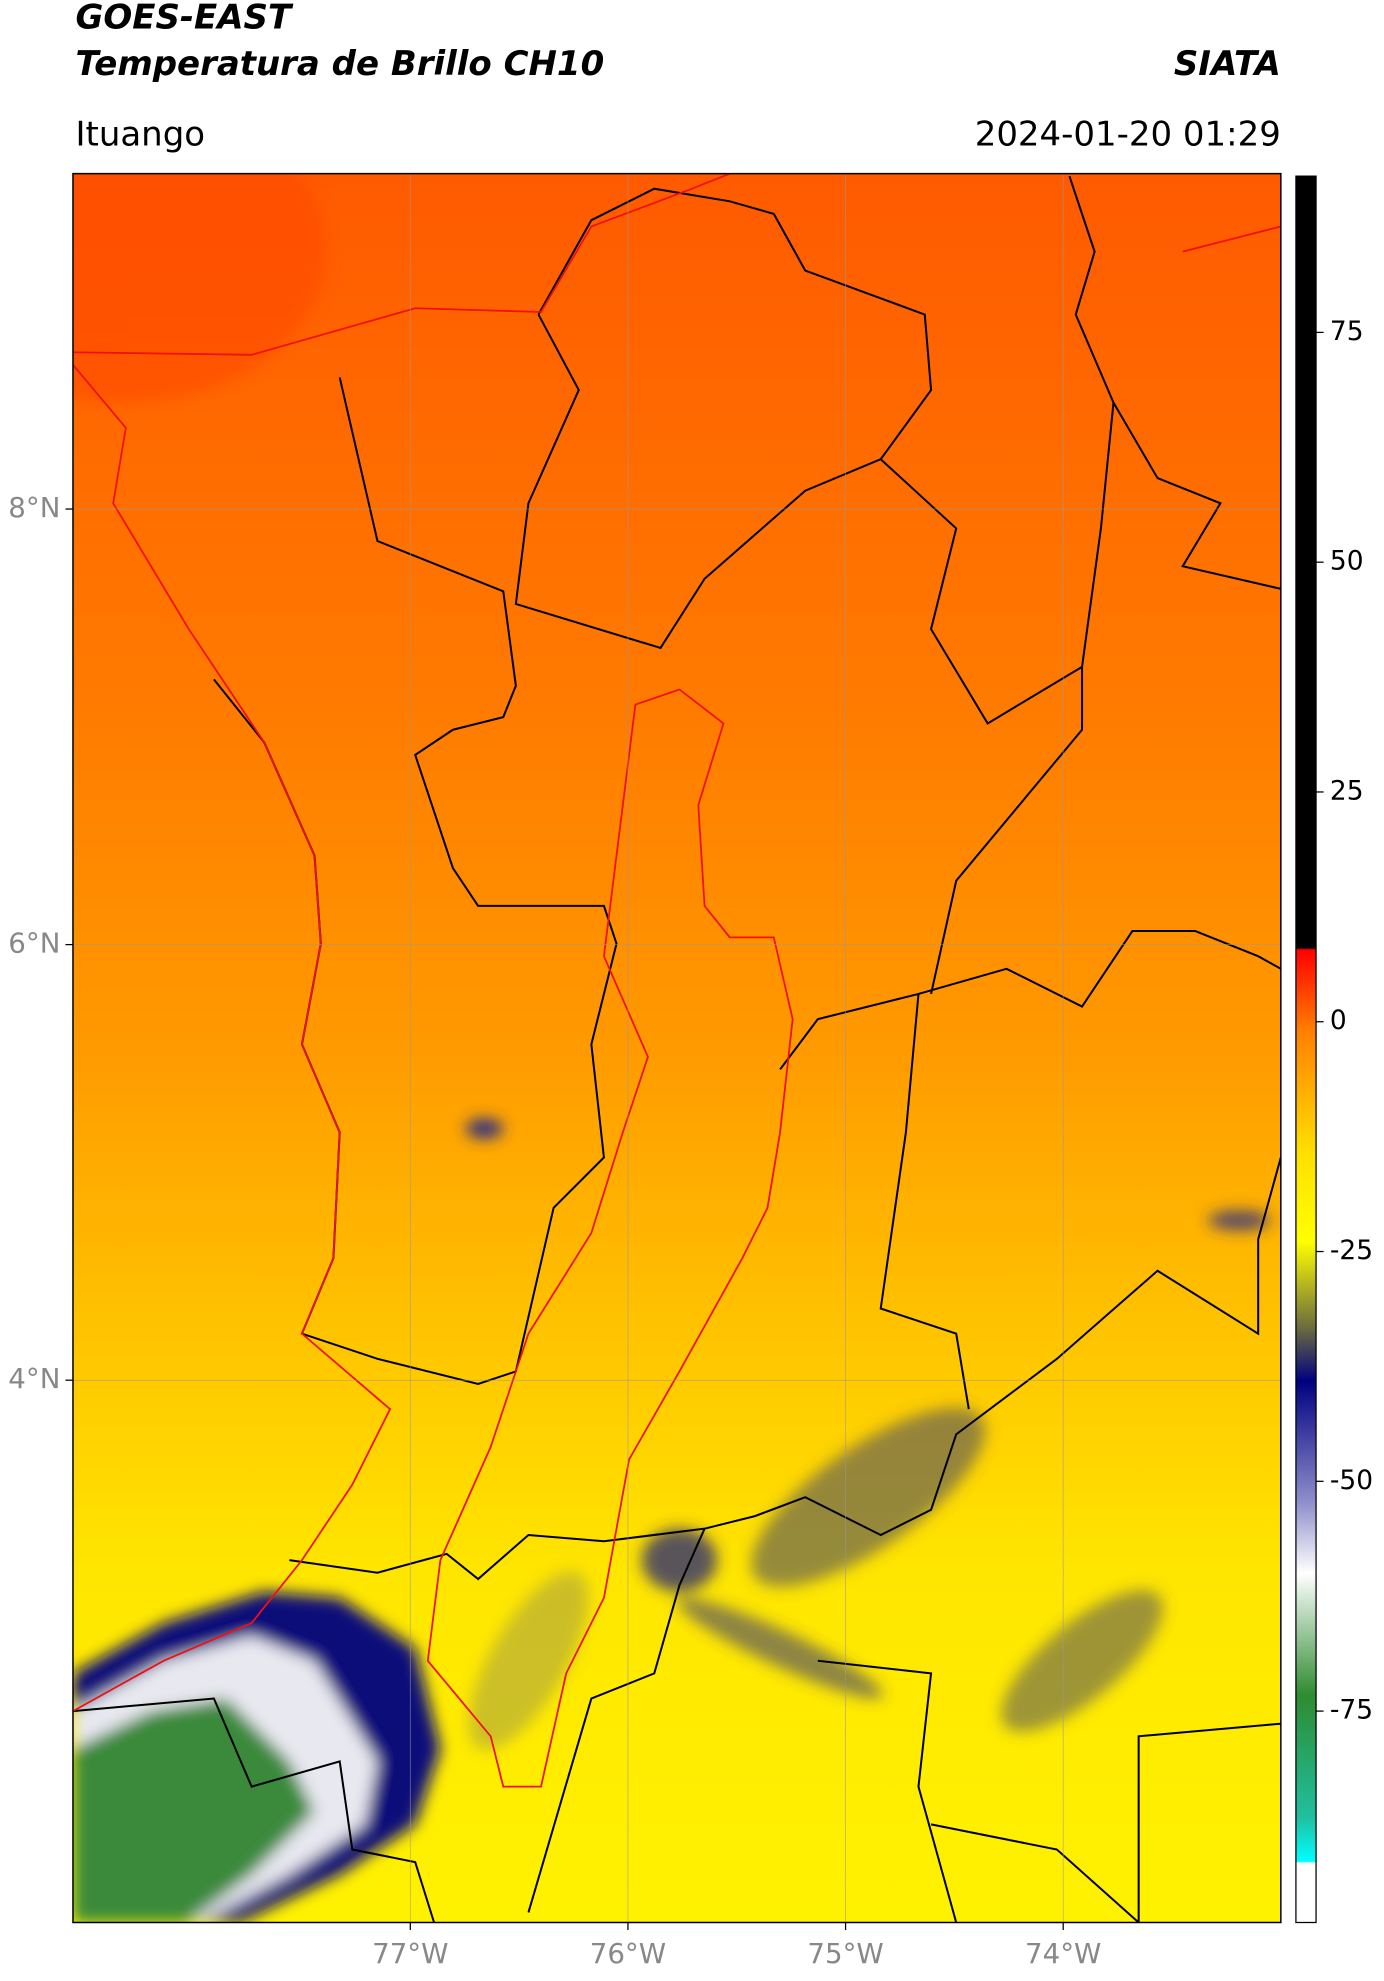  What do you see at coordinates (184, 18) in the screenshot?
I see `title: GOES-EAST` at bounding box center [184, 18].